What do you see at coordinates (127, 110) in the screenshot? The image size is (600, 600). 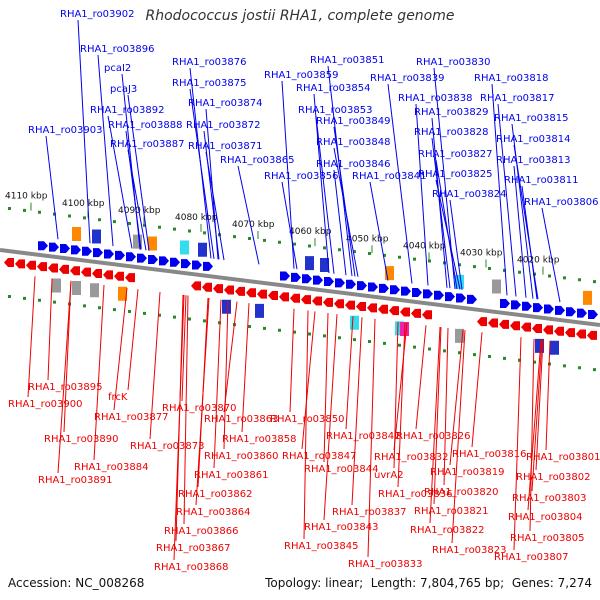 I see `forward-gene-label: RHA1_ro03892` at bounding box center [127, 110].